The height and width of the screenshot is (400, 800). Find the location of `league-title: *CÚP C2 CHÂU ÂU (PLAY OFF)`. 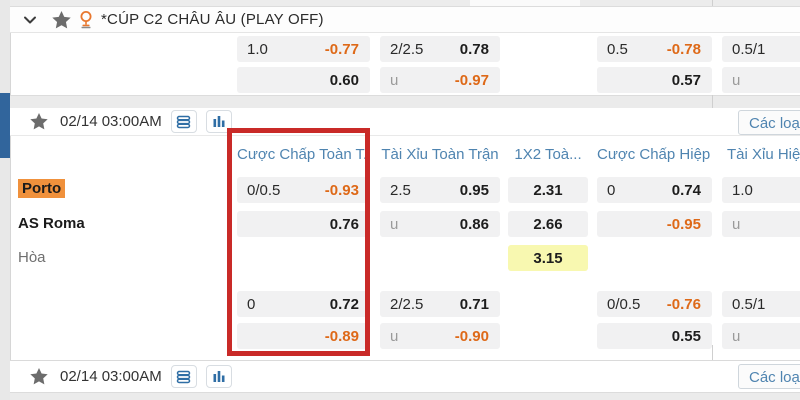

league-title: *CÚP C2 CHÂU ÂU (PLAY OFF) is located at coordinates (212, 19).